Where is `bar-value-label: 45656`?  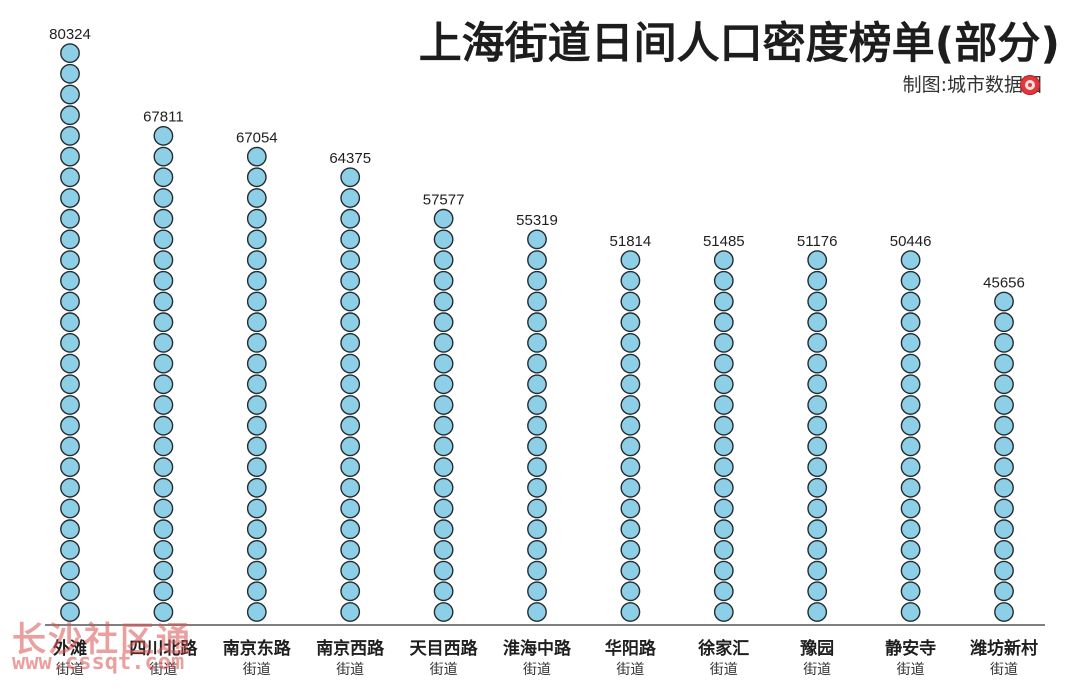
bar-value-label: 45656 is located at coordinates (1004, 282).